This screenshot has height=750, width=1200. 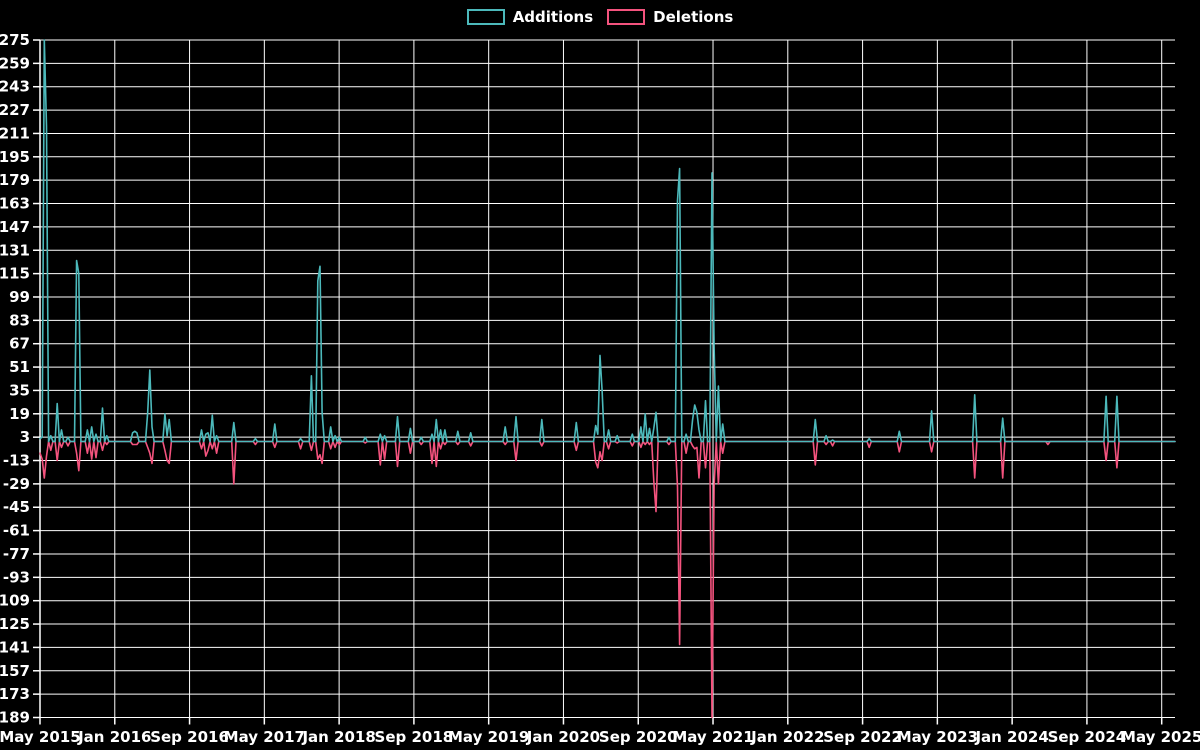 I want to click on x-tick-label: Jan 2018, so click(x=338, y=737).